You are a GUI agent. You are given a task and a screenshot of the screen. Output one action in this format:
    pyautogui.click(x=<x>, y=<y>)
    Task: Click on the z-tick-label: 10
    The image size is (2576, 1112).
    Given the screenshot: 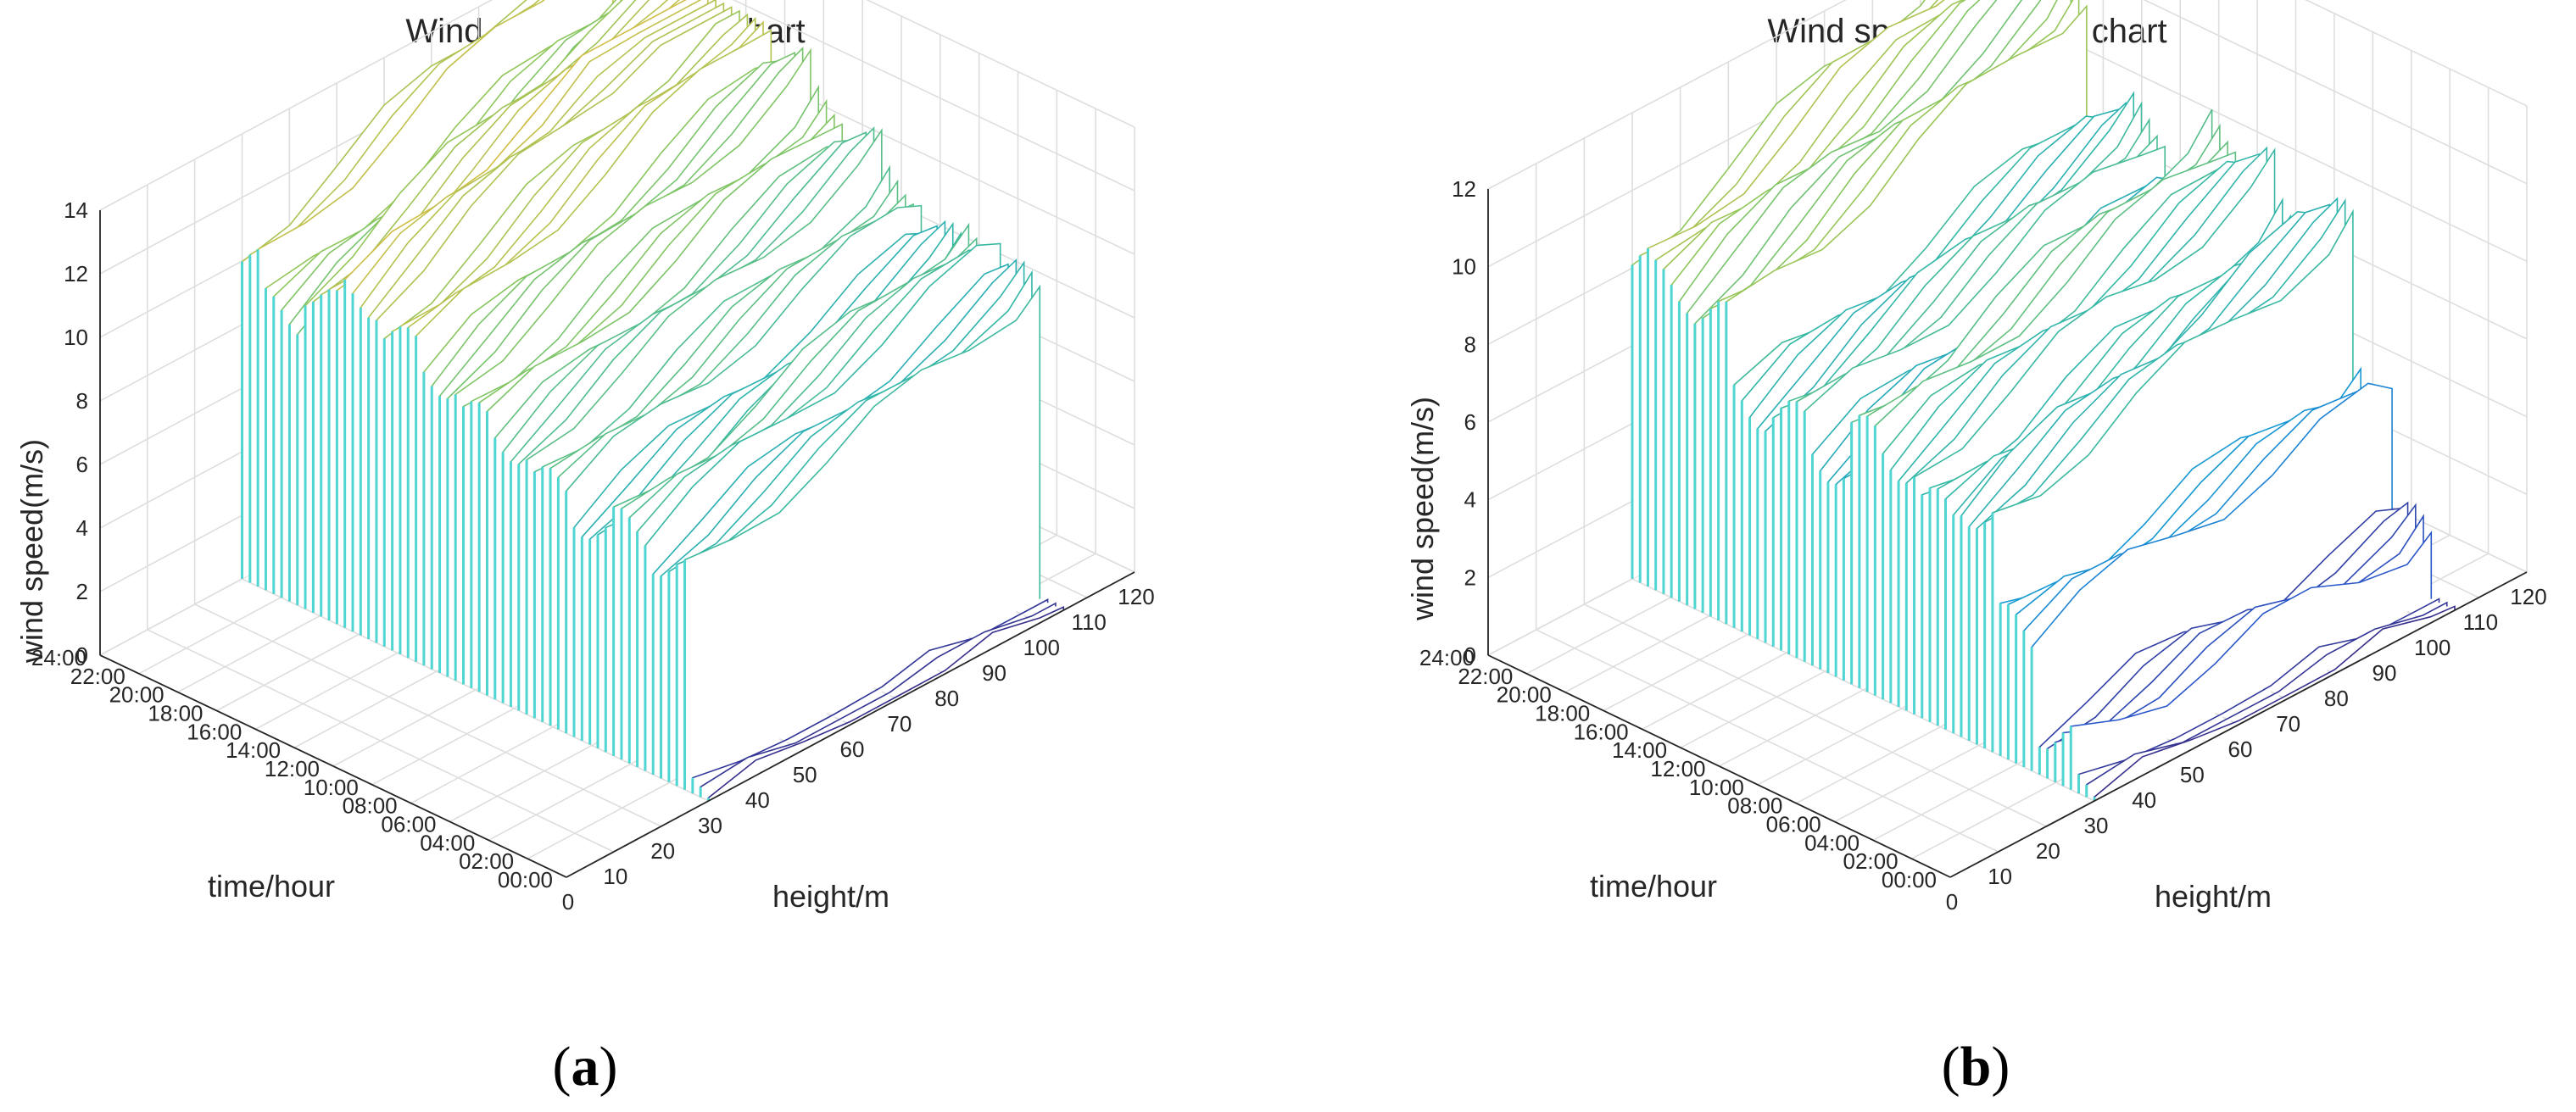 What is the action you would take?
    pyautogui.click(x=1464, y=267)
    